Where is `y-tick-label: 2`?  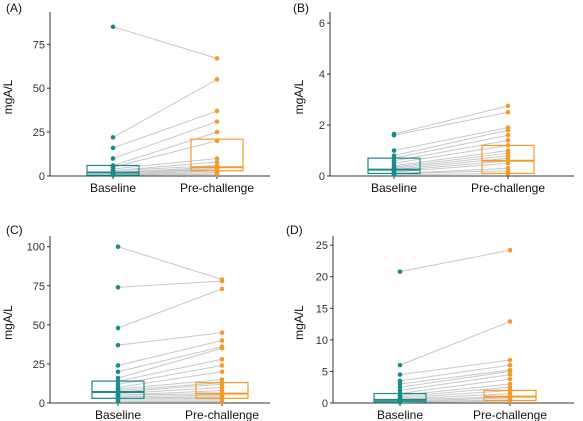 y-tick-label: 2 is located at coordinates (322, 126).